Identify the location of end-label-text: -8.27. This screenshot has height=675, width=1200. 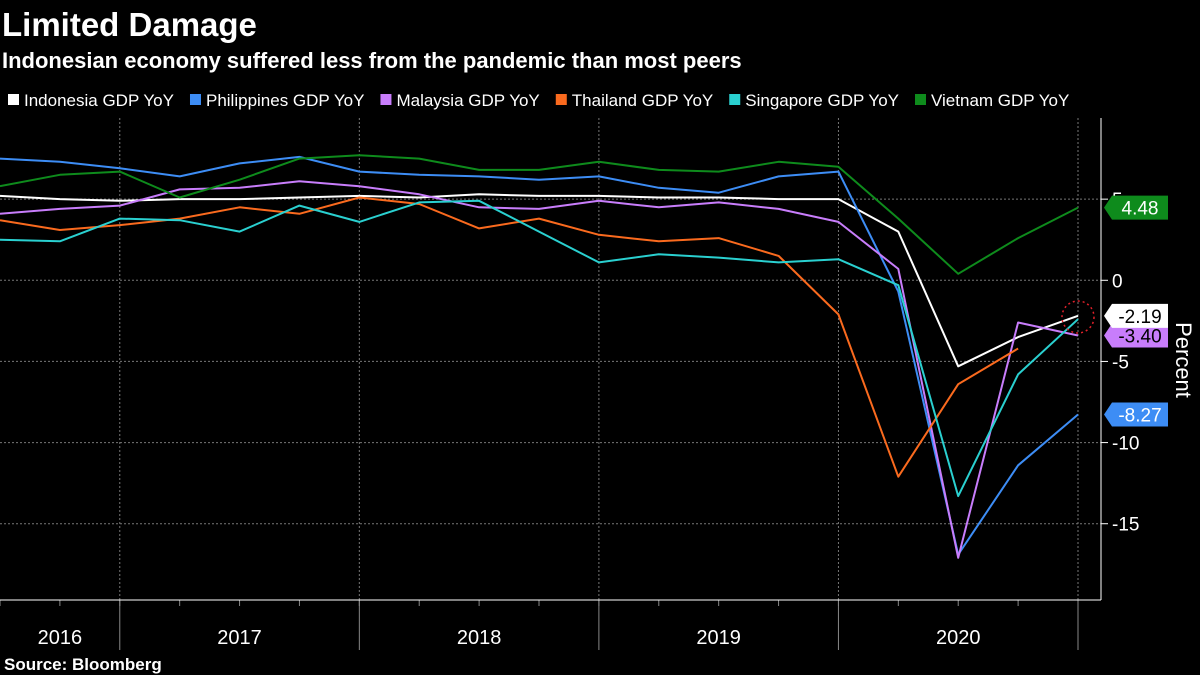
(1139, 416).